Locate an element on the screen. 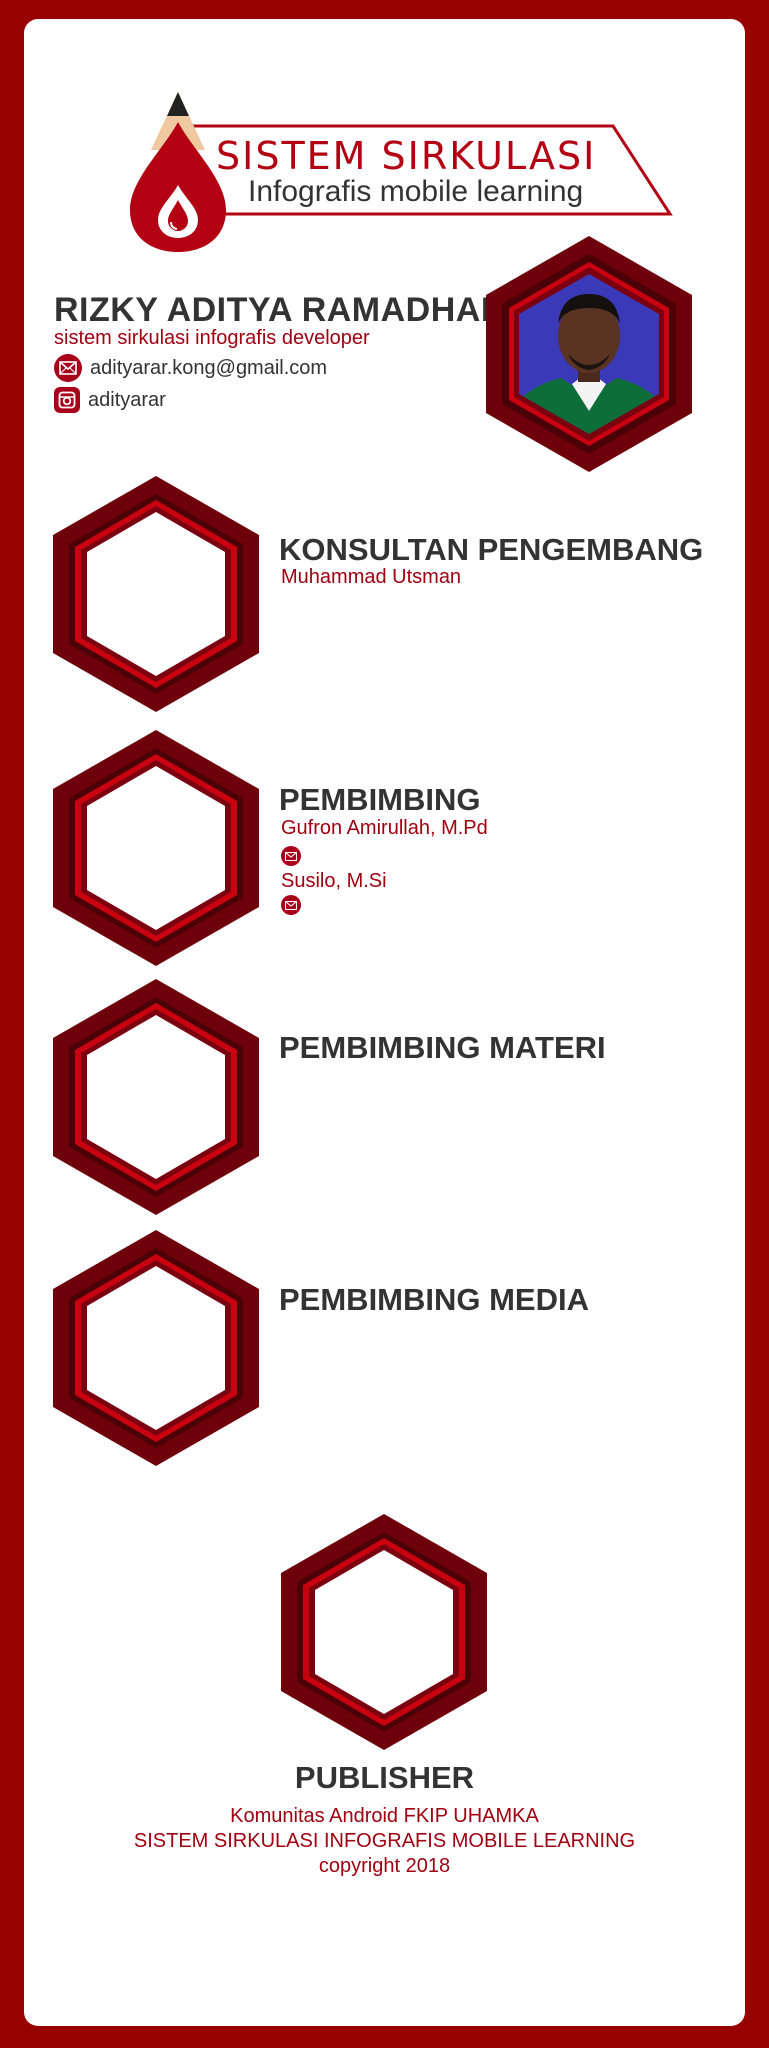 The height and width of the screenshot is (2048, 769). app-subtitle: Infografis mobile learning is located at coordinates (416, 191).